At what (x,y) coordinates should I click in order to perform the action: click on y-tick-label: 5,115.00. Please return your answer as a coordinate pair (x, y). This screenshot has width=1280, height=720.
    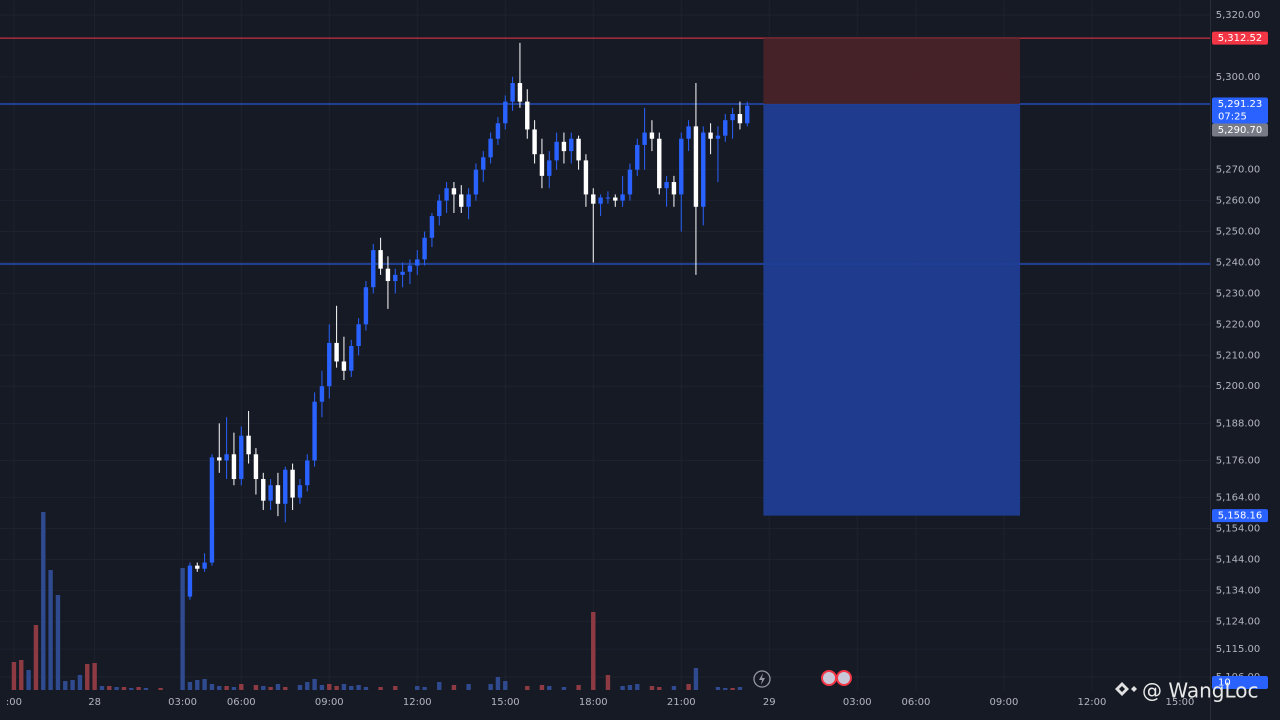
    Looking at the image, I should click on (1238, 649).